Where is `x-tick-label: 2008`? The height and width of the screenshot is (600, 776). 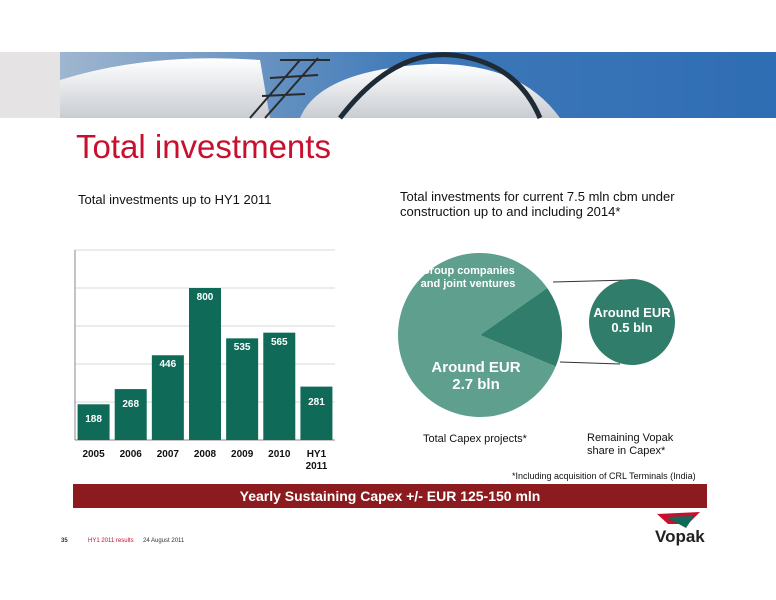 x-tick-label: 2008 is located at coordinates (205, 454).